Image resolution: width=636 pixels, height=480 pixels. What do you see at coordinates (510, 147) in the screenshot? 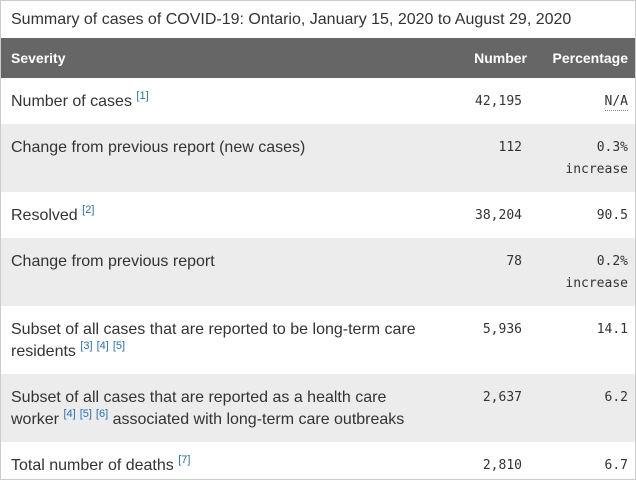
I see `number-cell: 112` at bounding box center [510, 147].